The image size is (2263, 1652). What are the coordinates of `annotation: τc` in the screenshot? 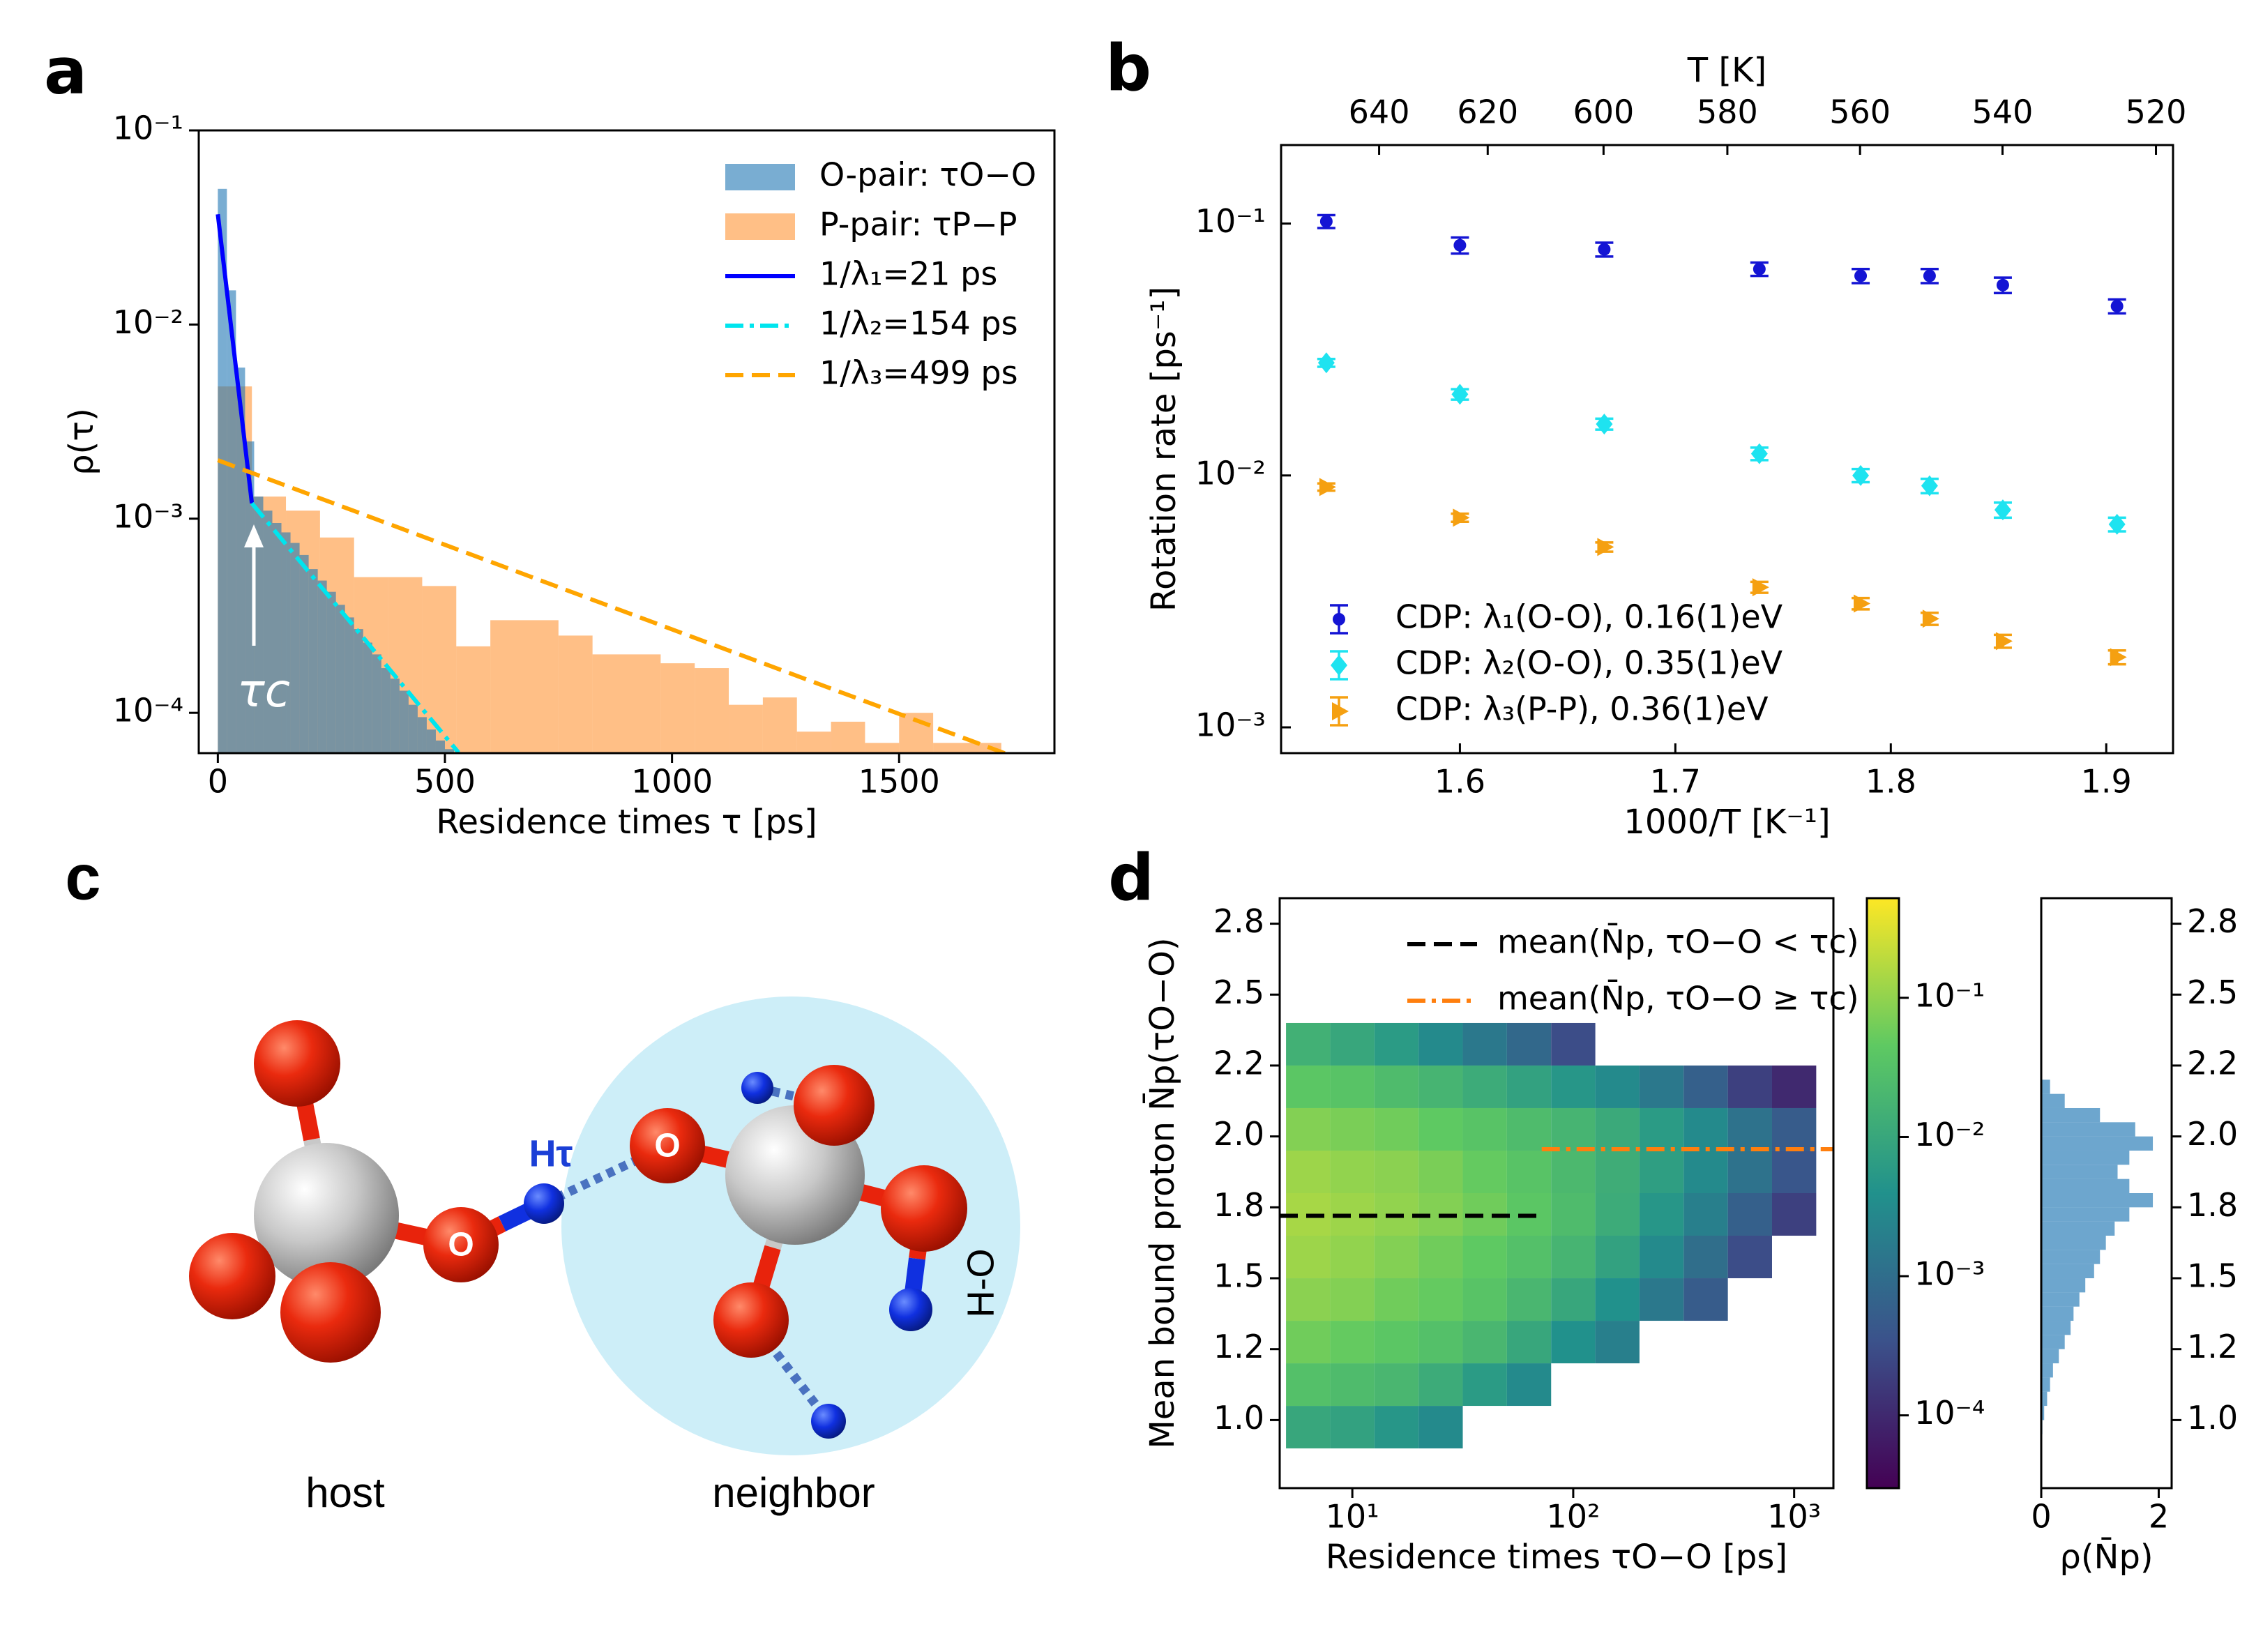 It's located at (263, 691).